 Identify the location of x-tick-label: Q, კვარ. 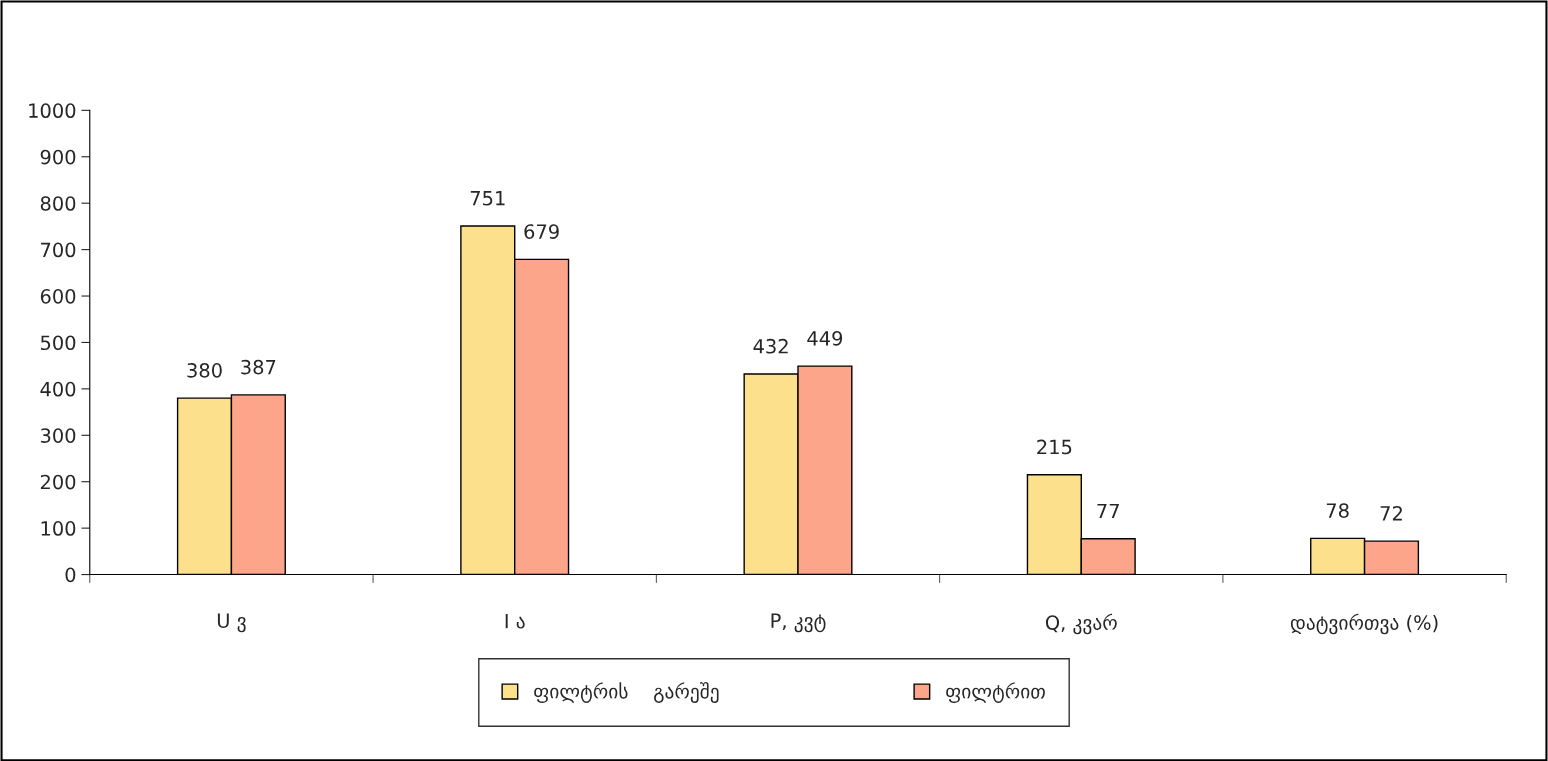
(1081, 624).